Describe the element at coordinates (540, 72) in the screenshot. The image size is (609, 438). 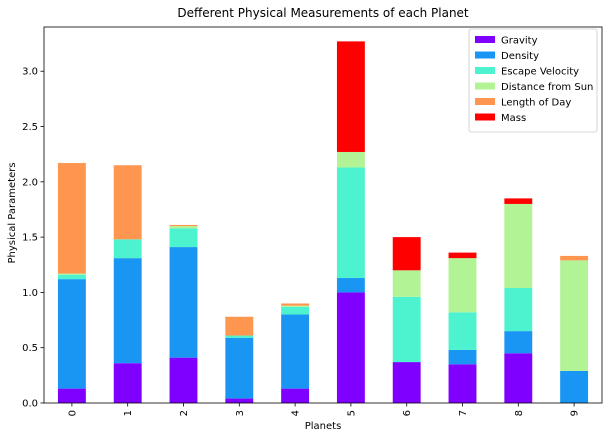
I see `legend-label-escape-velocity: Escape Velocity` at that location.